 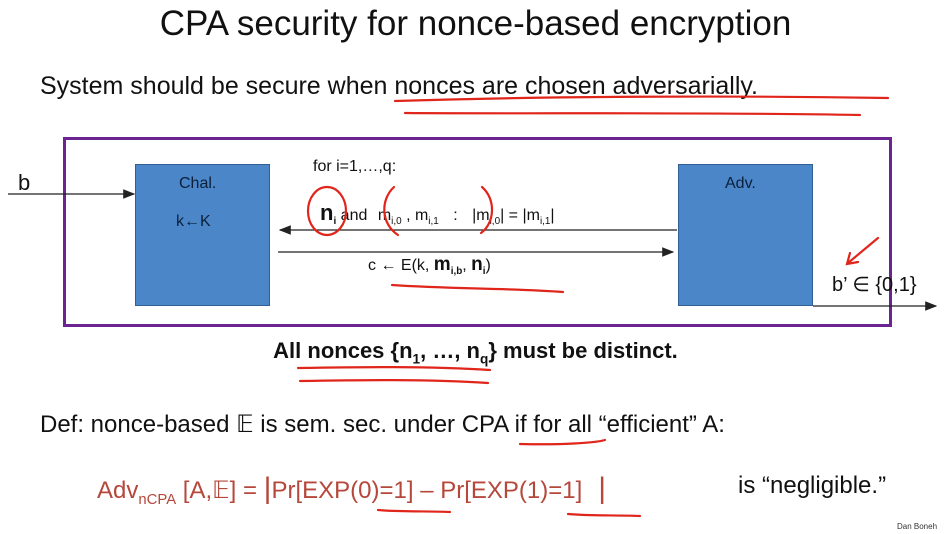 What do you see at coordinates (604, 515) in the screenshot?
I see `exp1-underline` at bounding box center [604, 515].